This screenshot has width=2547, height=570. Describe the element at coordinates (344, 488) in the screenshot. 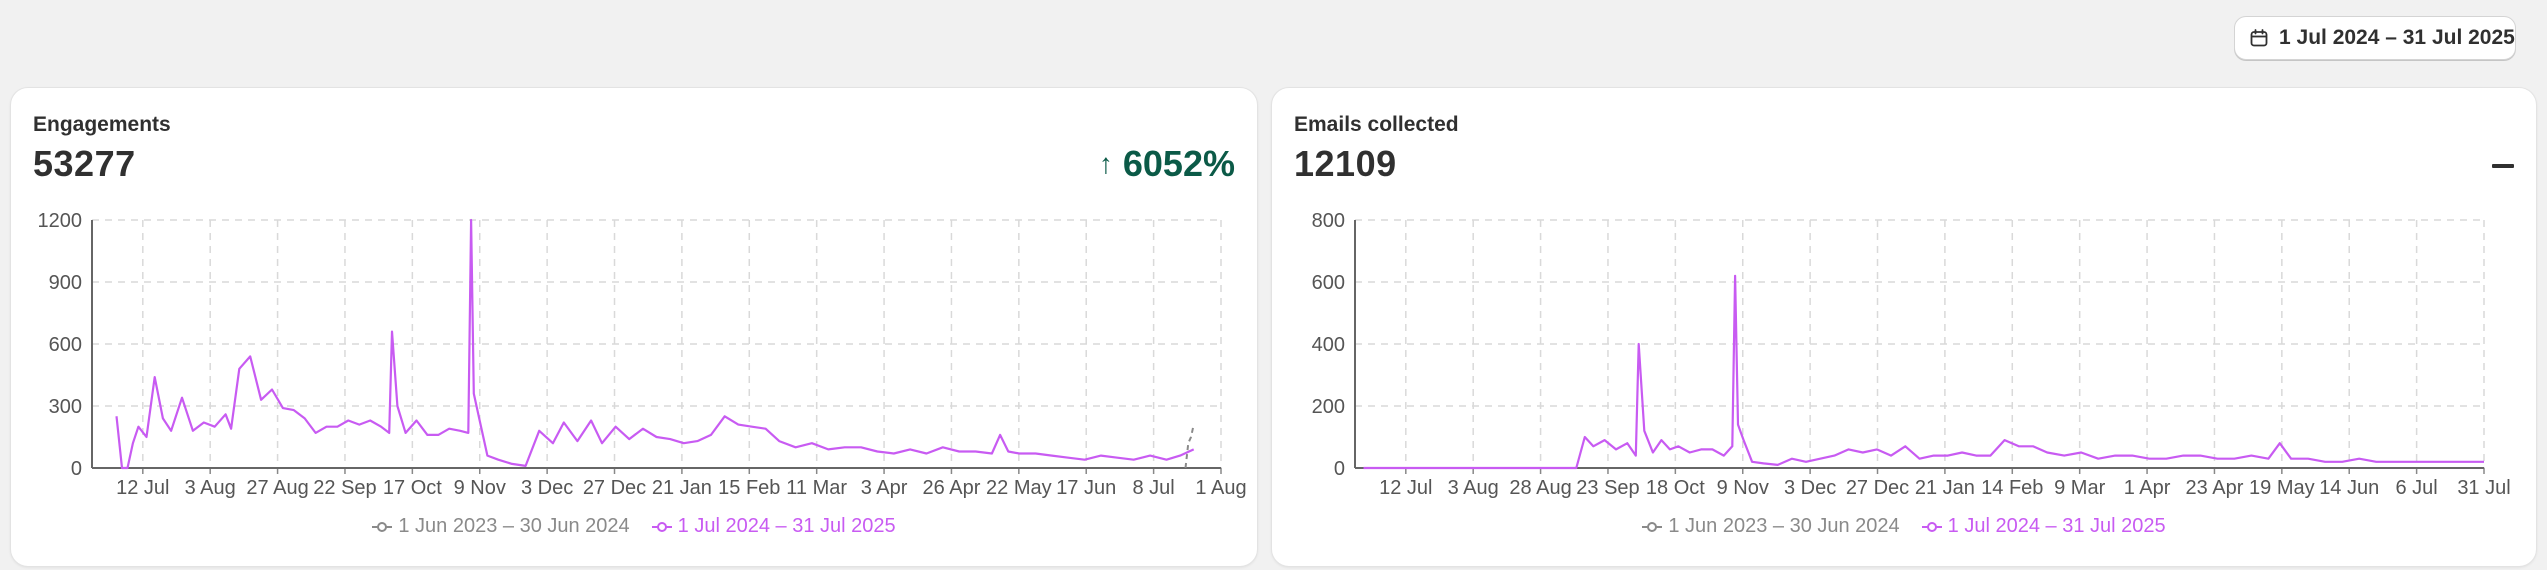

I see `x-tick-label: 22 Sep` at that location.